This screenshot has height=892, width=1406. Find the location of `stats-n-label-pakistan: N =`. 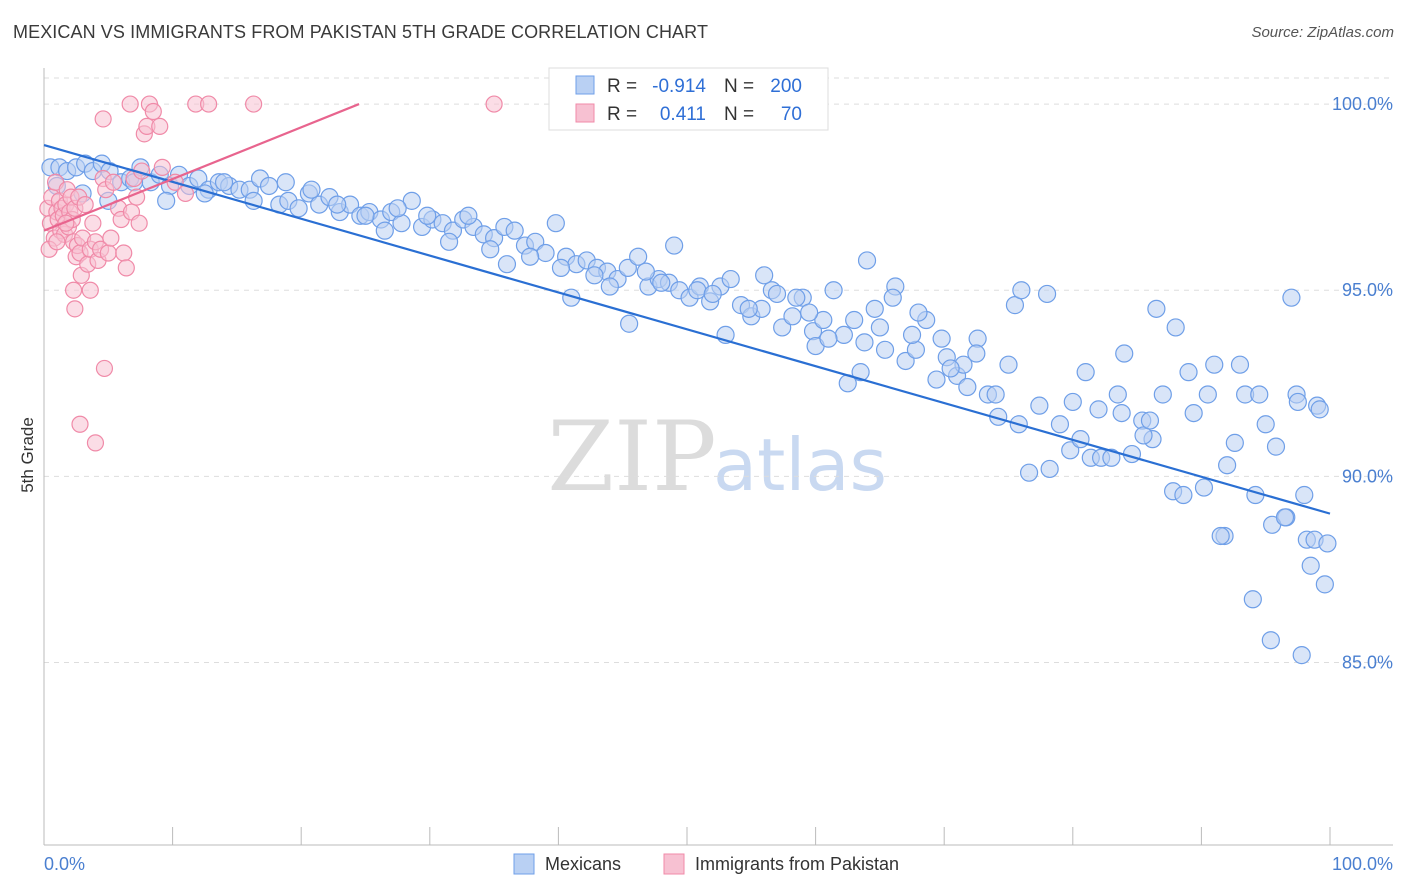

stats-n-label-pakistan: N = is located at coordinates (739, 114).